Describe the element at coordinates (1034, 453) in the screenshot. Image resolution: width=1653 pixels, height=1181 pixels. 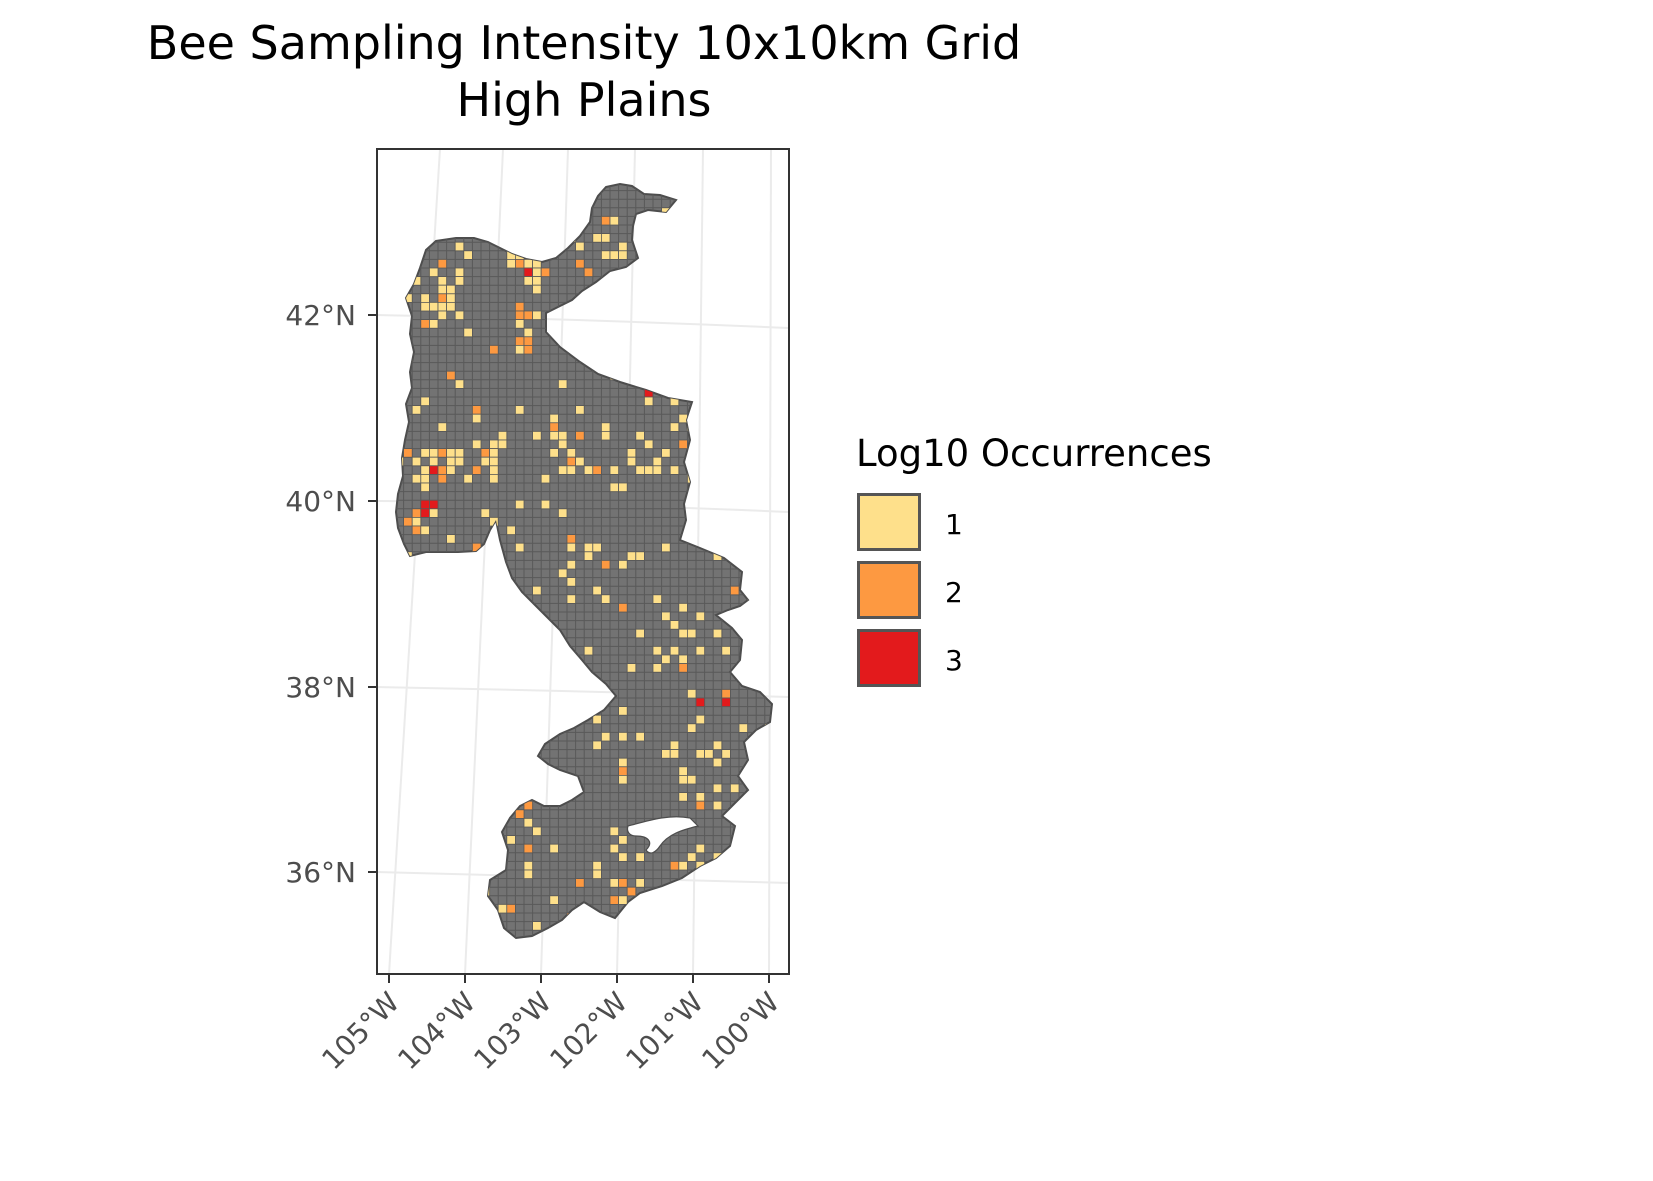
I see `legend-title: Log10 Occurrences` at that location.